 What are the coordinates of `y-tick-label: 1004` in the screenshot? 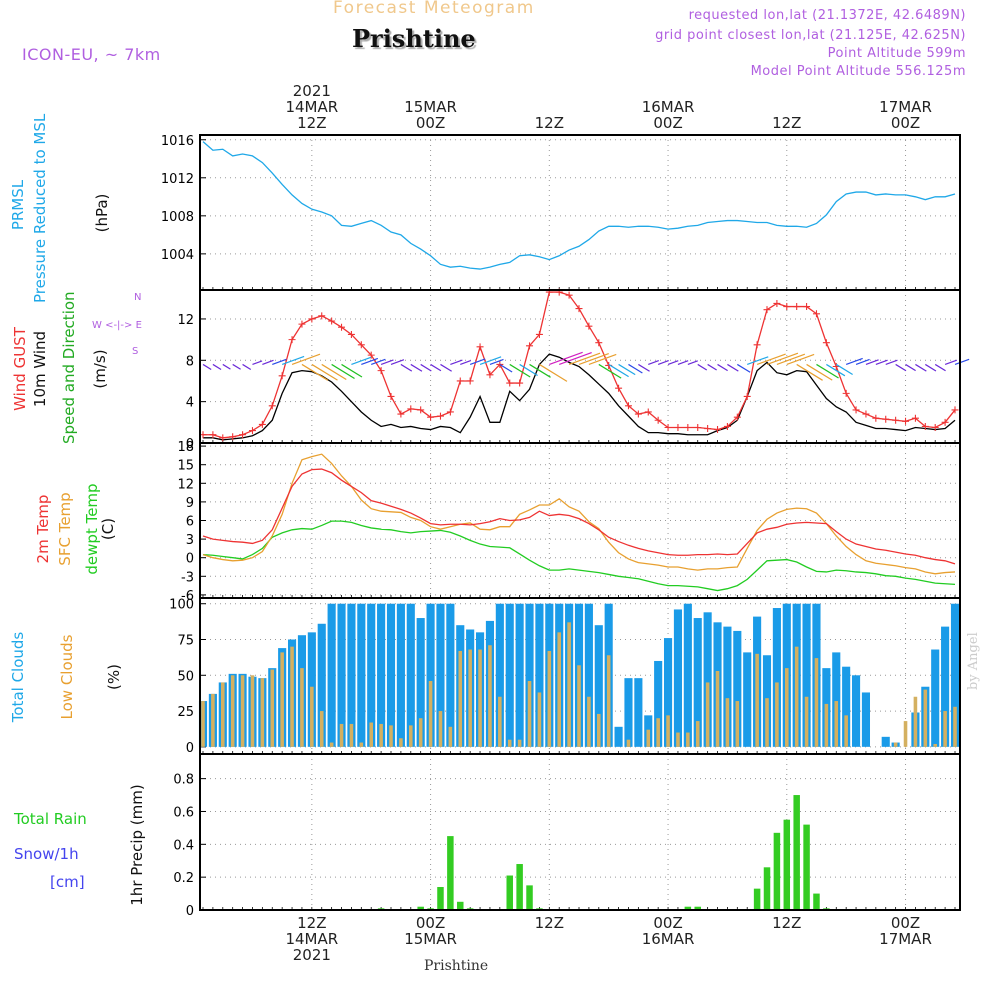 It's located at (177, 255).